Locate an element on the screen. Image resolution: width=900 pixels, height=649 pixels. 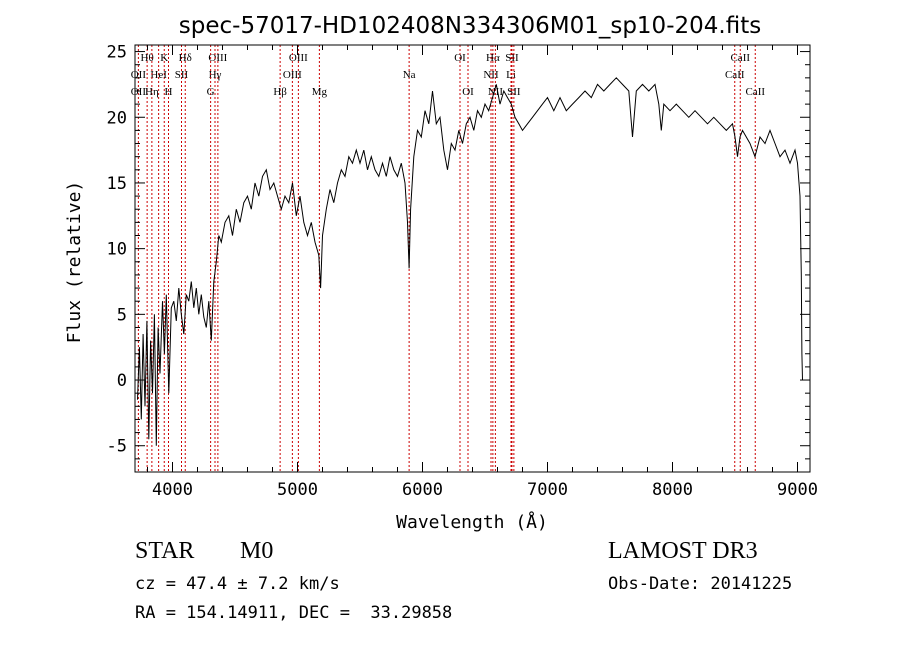
y-tick-label: 0 is located at coordinates (122, 381).